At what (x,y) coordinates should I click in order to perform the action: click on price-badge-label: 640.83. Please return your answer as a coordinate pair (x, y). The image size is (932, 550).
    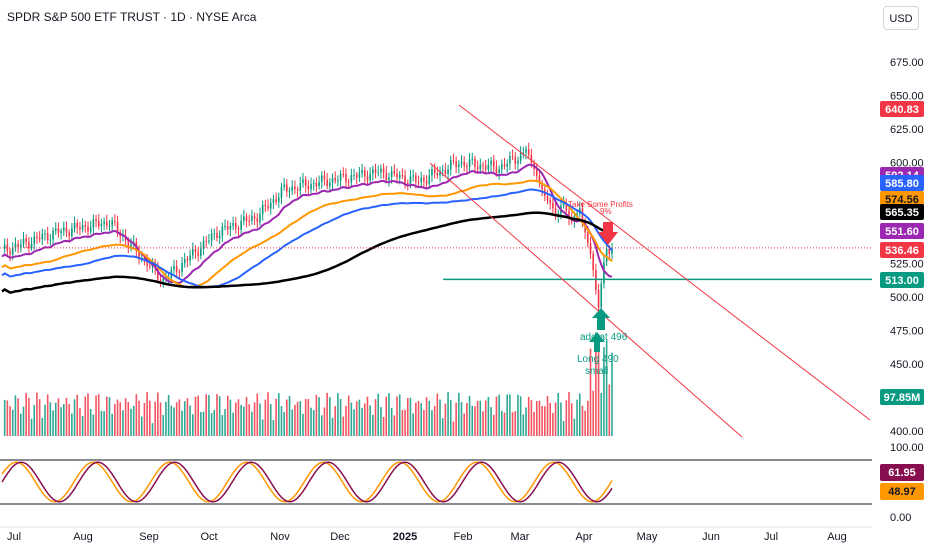
    Looking at the image, I should click on (902, 110).